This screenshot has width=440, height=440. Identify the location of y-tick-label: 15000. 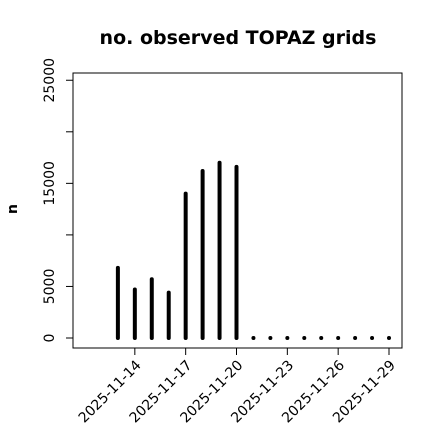
(50, 183).